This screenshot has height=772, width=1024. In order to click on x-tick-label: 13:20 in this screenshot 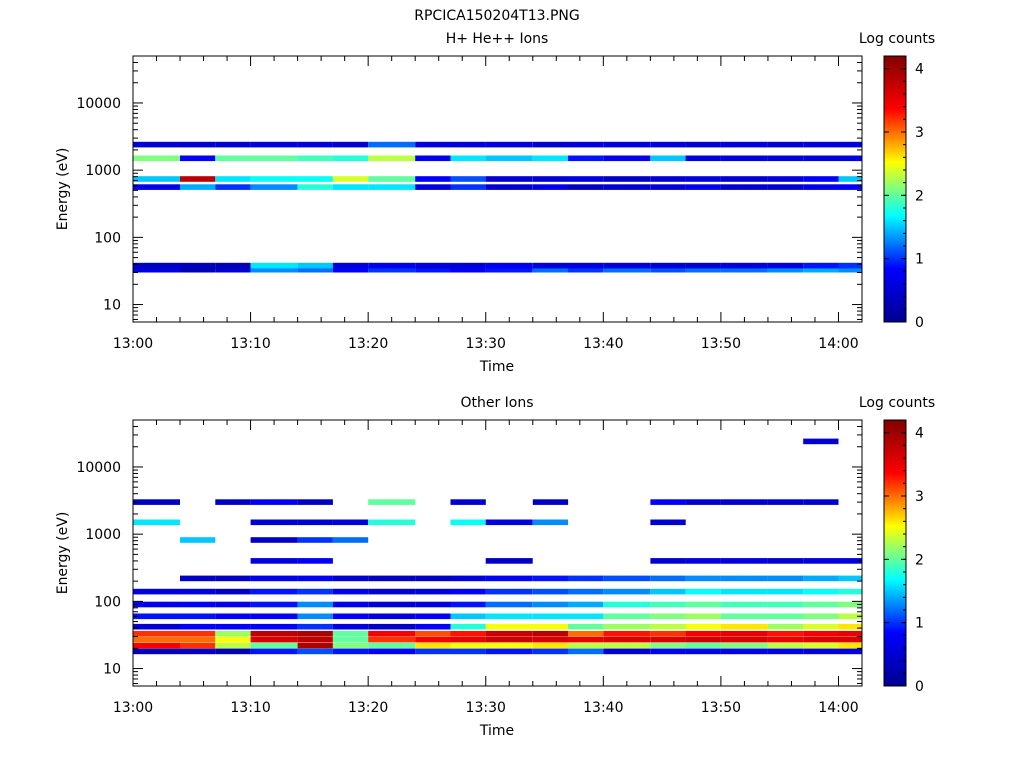, I will do `click(368, 344)`.